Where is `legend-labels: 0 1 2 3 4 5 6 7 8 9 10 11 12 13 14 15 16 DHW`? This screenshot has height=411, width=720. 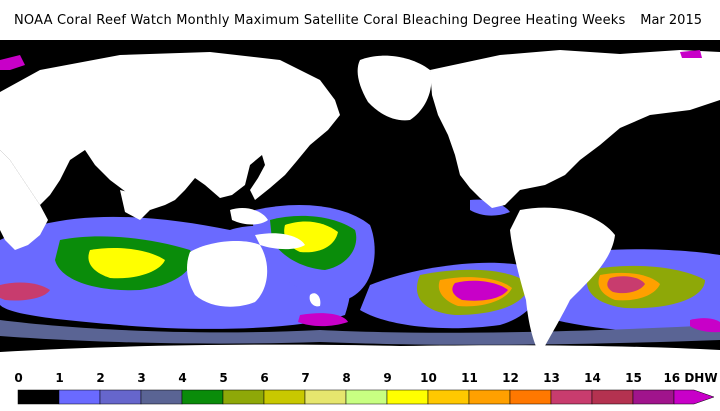
legend-labels: 0 1 2 3 4 5 6 7 8 9 10 11 12 13 14 15 16 DHW is located at coordinates (360, 380).